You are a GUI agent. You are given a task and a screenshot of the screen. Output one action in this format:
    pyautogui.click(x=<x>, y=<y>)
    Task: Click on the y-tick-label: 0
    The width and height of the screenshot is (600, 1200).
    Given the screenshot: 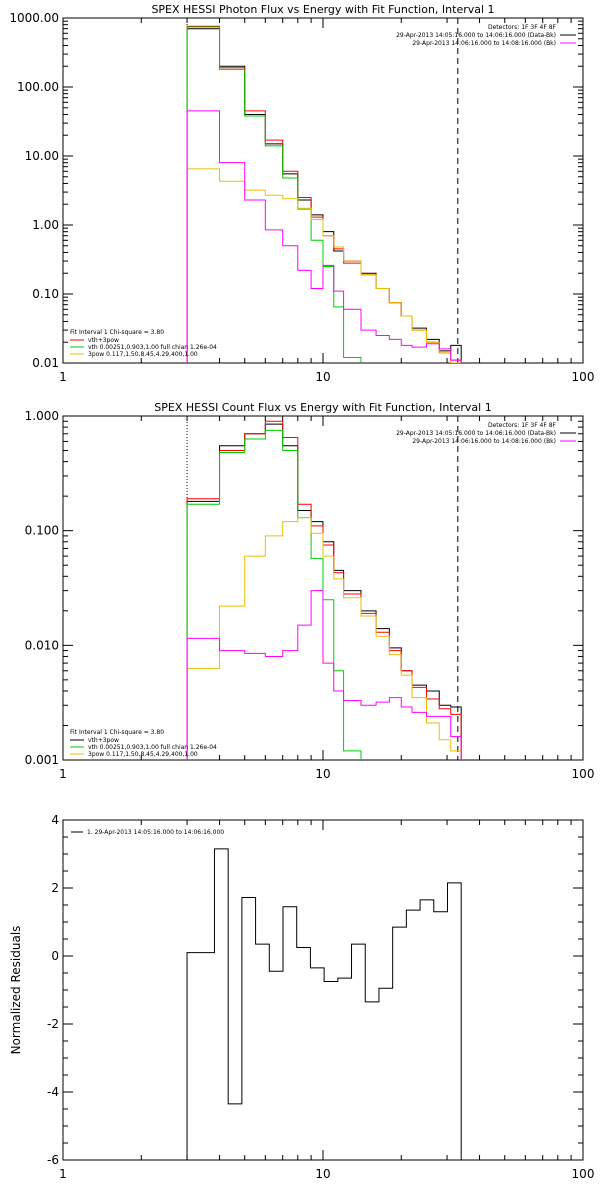 What is the action you would take?
    pyautogui.click(x=55, y=956)
    